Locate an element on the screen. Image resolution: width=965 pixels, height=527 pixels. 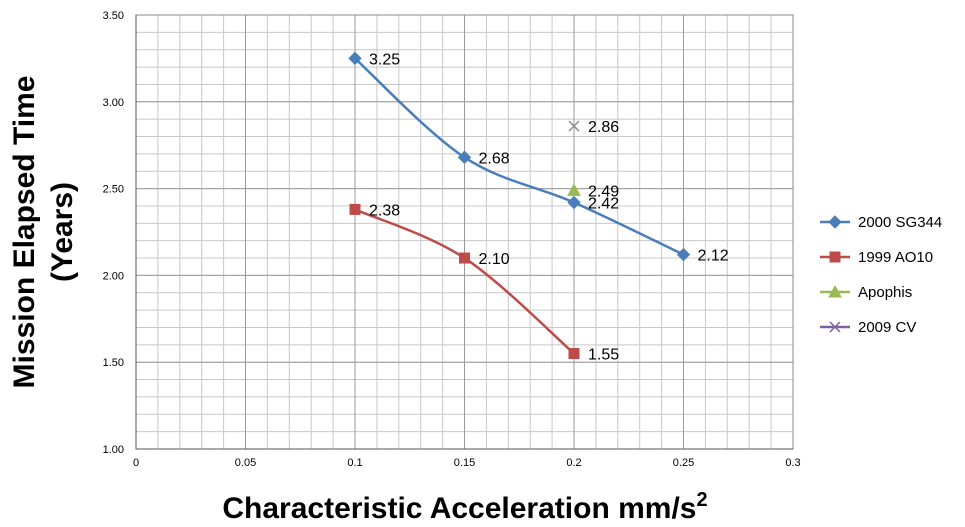
data-label: 2.42 is located at coordinates (603, 203).